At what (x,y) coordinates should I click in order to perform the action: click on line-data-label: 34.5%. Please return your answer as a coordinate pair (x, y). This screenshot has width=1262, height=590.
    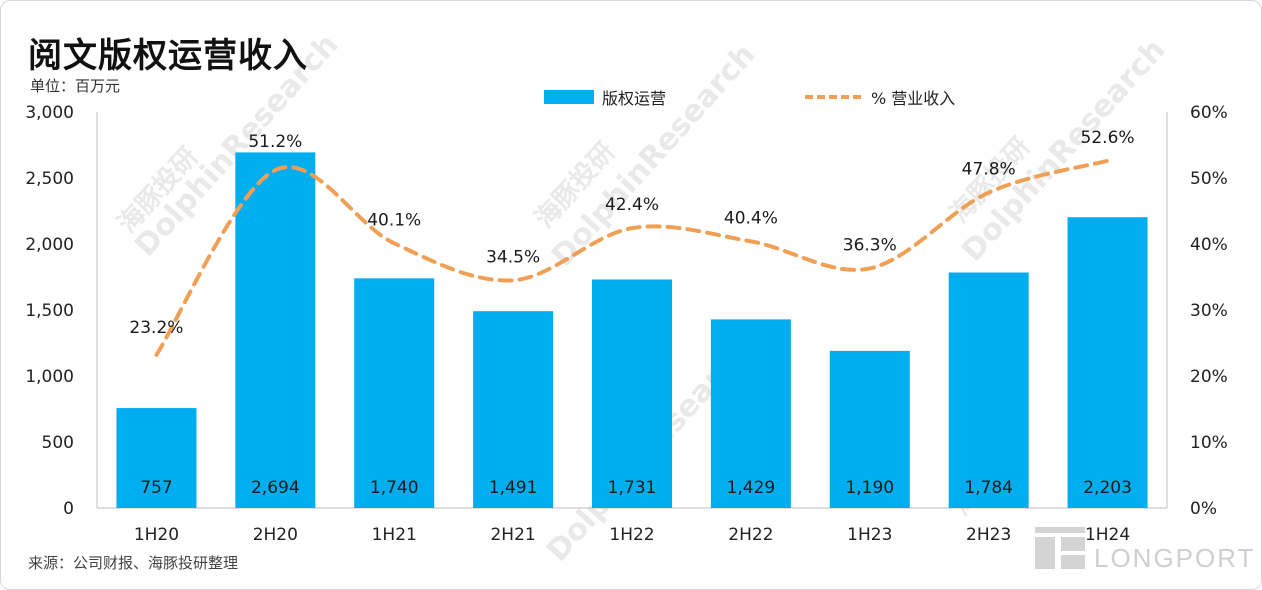
    Looking at the image, I should click on (513, 257).